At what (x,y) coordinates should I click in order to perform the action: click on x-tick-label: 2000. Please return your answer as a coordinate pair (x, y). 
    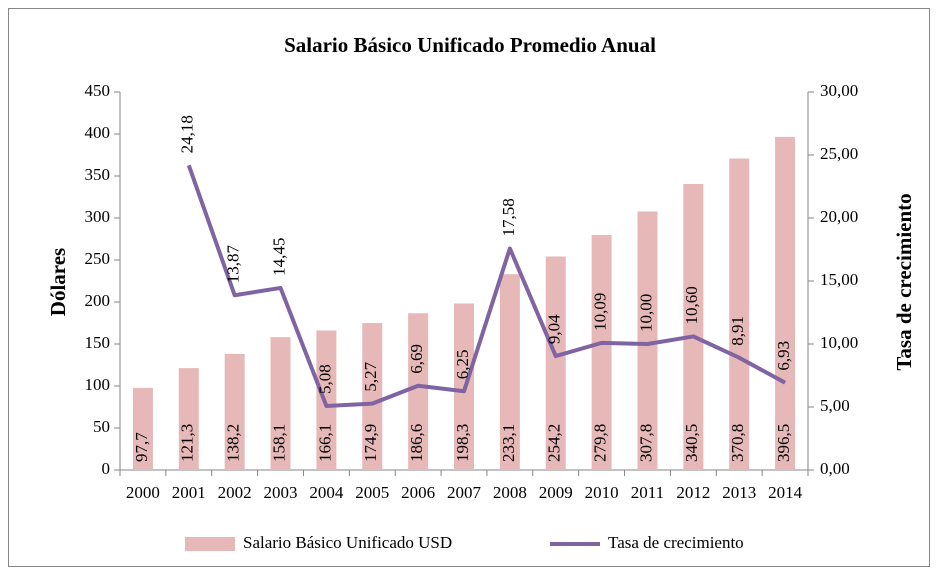
    Looking at the image, I should click on (143, 492).